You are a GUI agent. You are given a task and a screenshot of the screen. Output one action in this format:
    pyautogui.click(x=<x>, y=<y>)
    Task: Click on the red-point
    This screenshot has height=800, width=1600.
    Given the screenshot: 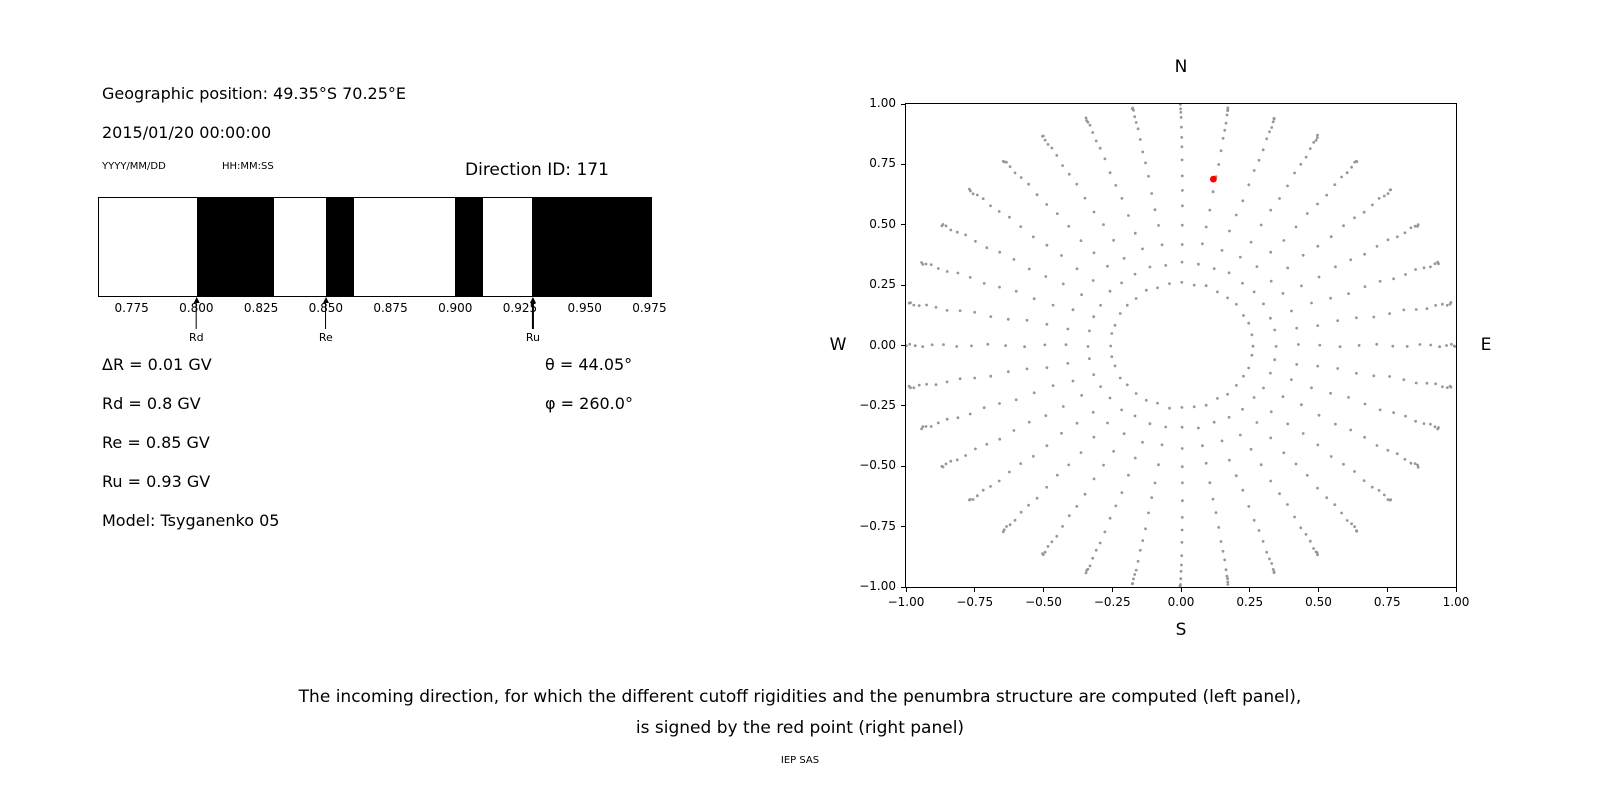 What is the action you would take?
    pyautogui.click(x=1213, y=179)
    